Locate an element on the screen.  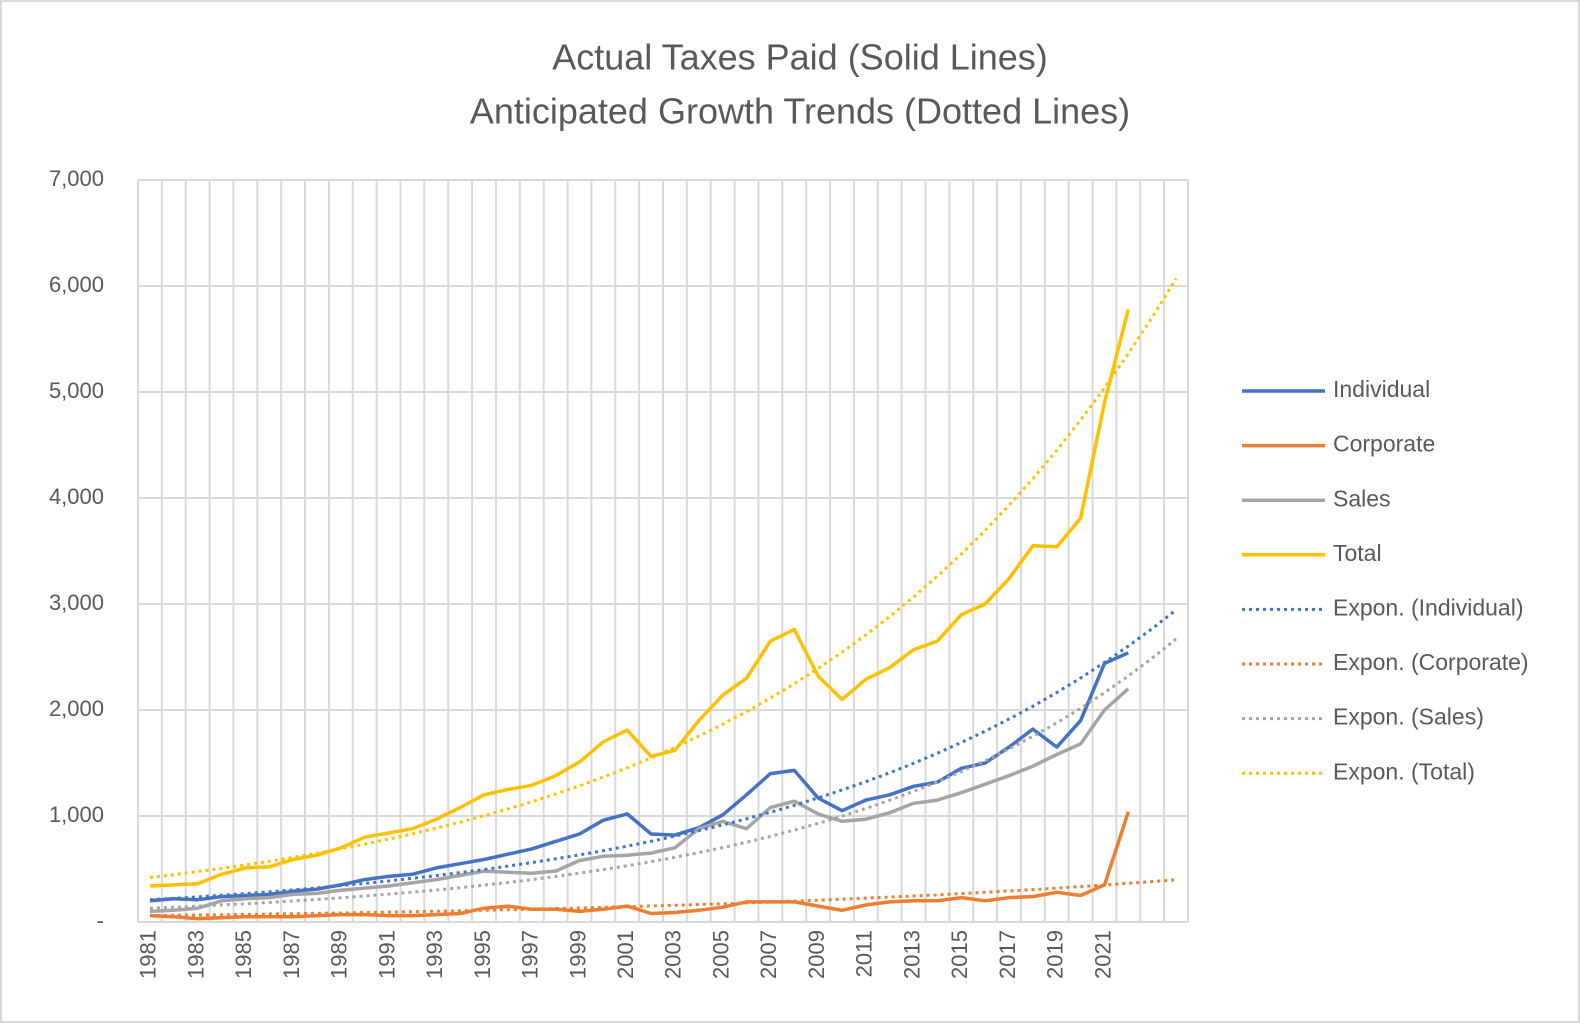
x-tick-label: 2013 is located at coordinates (911, 954).